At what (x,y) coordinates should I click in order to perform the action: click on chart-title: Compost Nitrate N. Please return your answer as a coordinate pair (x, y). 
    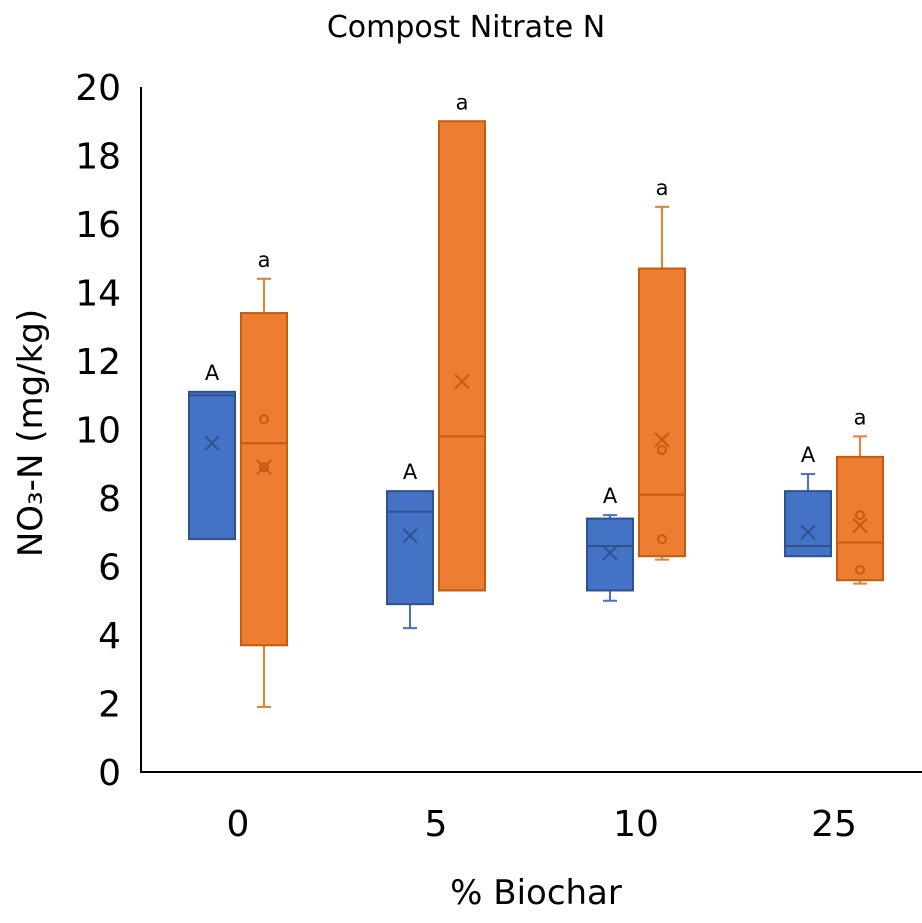
    Looking at the image, I should click on (466, 27).